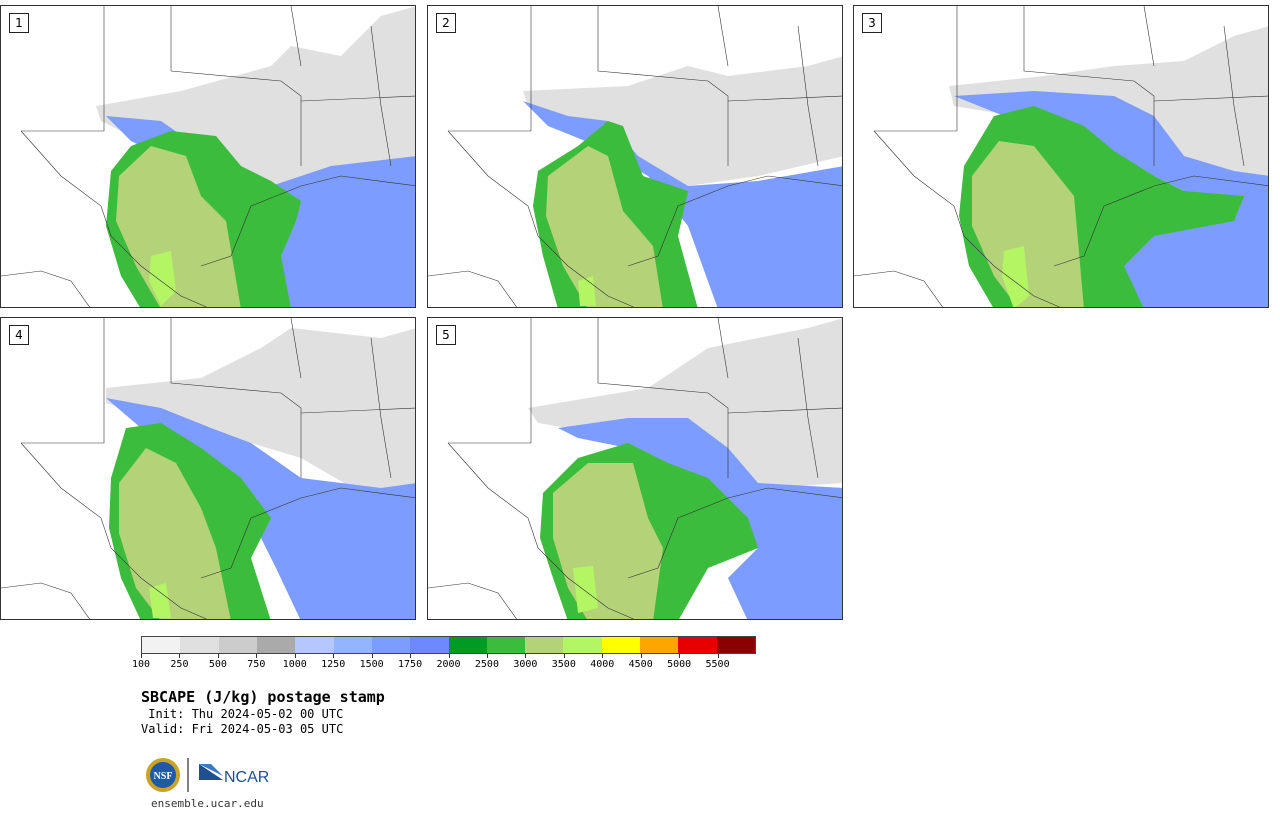  What do you see at coordinates (486, 664) in the screenshot?
I see `colorbar-tick-label: 2500` at bounding box center [486, 664].